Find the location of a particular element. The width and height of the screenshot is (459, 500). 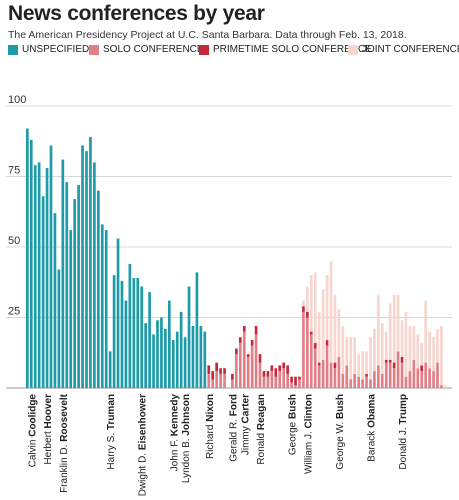

president-label: George Bush is located at coordinates (293, 424).